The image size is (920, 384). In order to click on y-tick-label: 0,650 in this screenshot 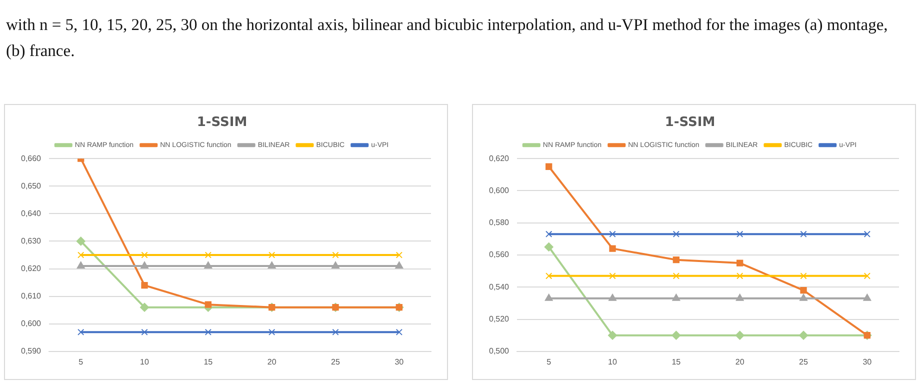, I will do `click(31, 185)`.